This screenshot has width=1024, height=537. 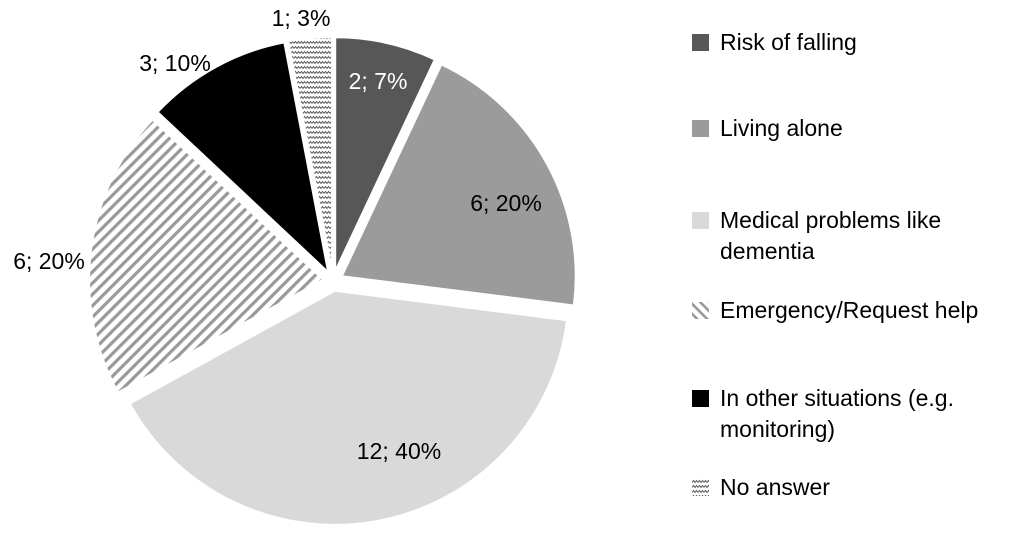 I want to click on legend-item-0: Risk of falling, so click(x=774, y=42).